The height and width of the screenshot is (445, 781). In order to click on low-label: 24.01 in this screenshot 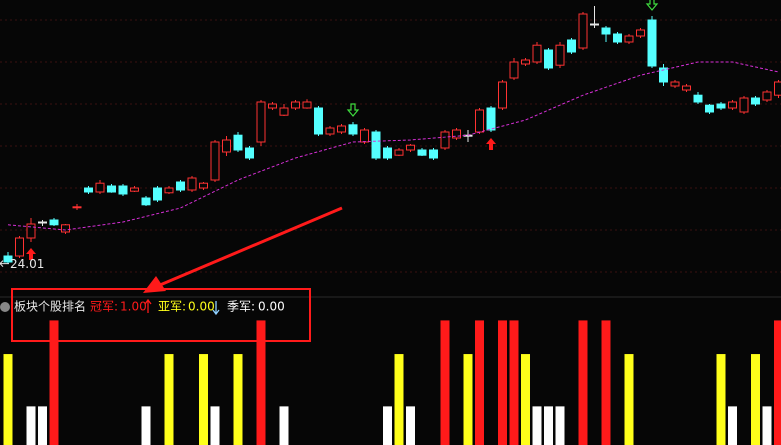, I will do `click(27, 264)`.